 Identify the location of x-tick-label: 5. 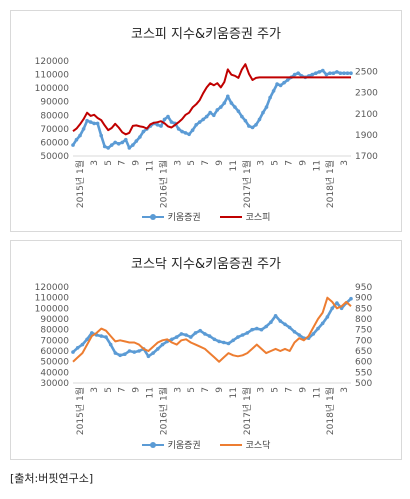
(192, 163).